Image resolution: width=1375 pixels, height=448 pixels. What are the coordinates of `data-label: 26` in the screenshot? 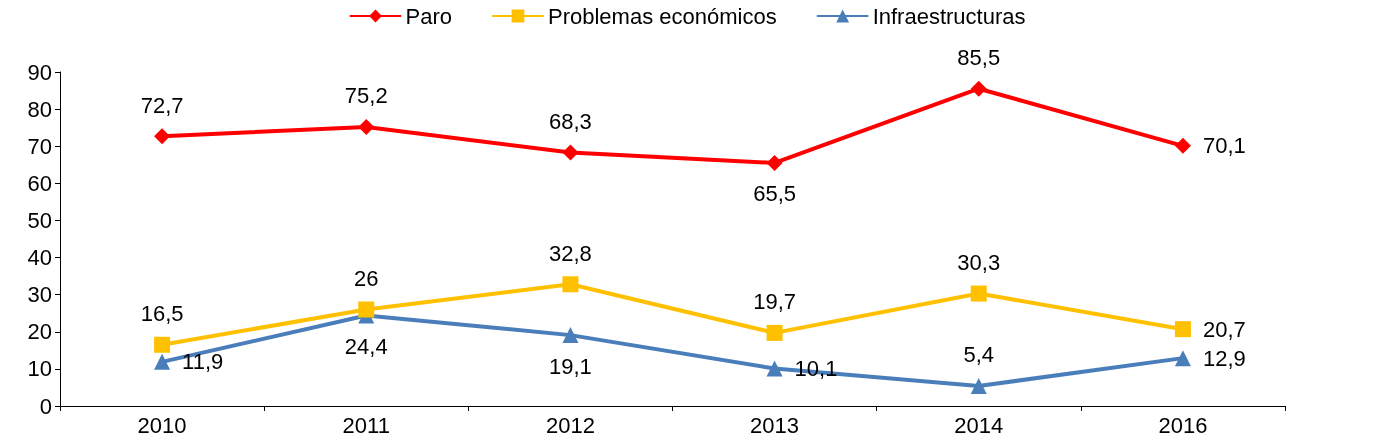 It's located at (366, 279).